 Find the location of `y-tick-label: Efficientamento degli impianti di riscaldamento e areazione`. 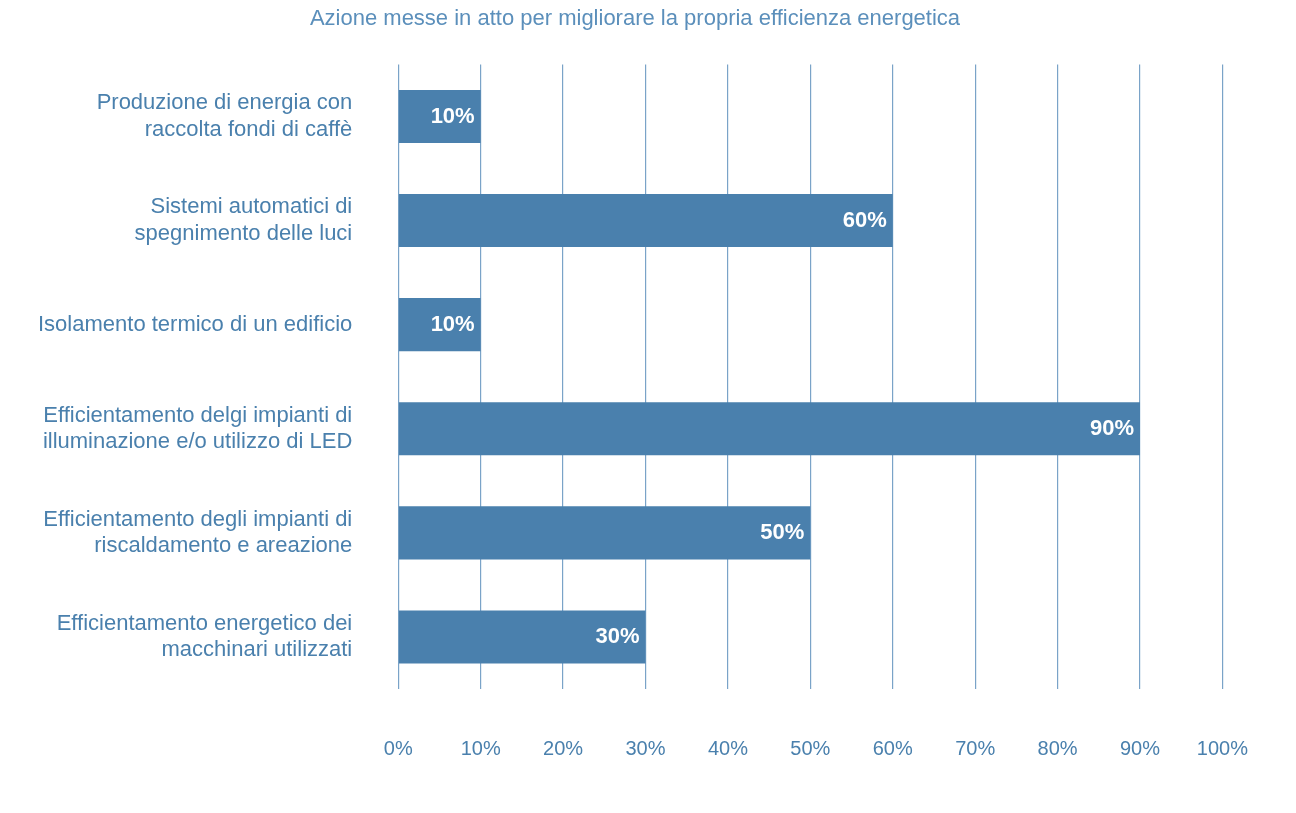

y-tick-label: Efficientamento degli impianti di riscaldamento e areazione is located at coordinates (198, 531).